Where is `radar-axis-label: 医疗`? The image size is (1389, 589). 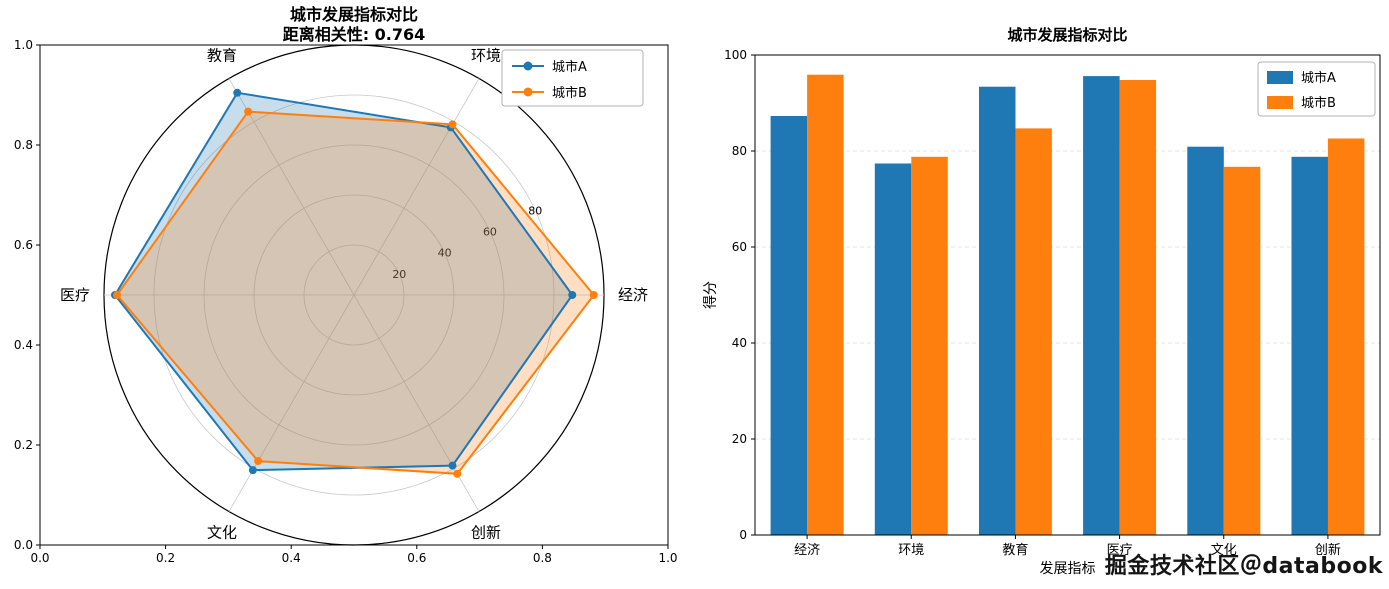
radar-axis-label: 医疗 is located at coordinates (75, 295).